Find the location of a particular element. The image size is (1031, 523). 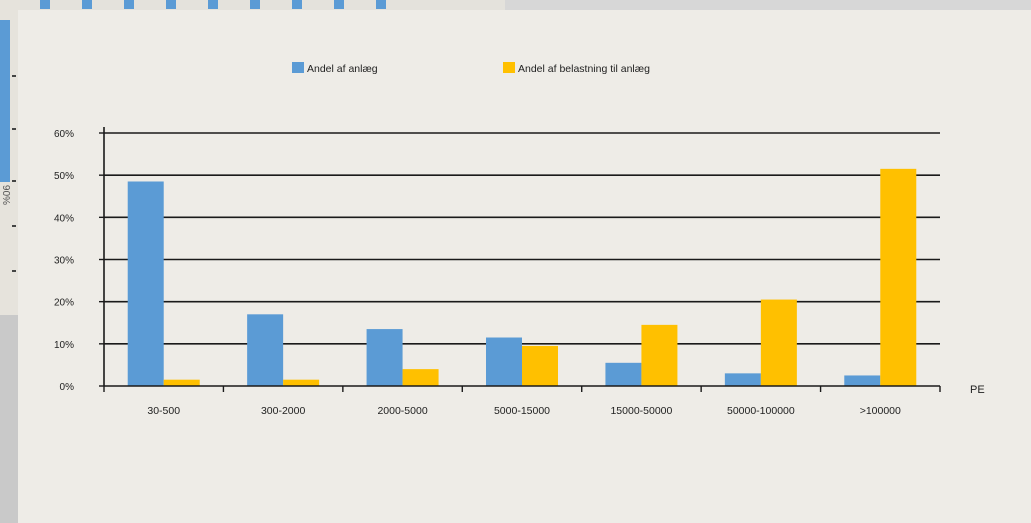

y-tick-label: 10% is located at coordinates (64, 345).